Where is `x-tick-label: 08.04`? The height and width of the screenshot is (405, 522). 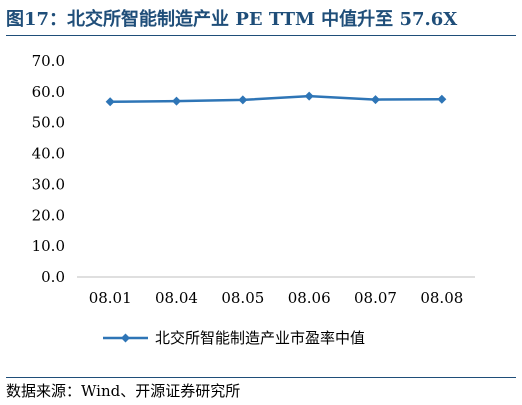 x-tick-label: 08.04 is located at coordinates (176, 298).